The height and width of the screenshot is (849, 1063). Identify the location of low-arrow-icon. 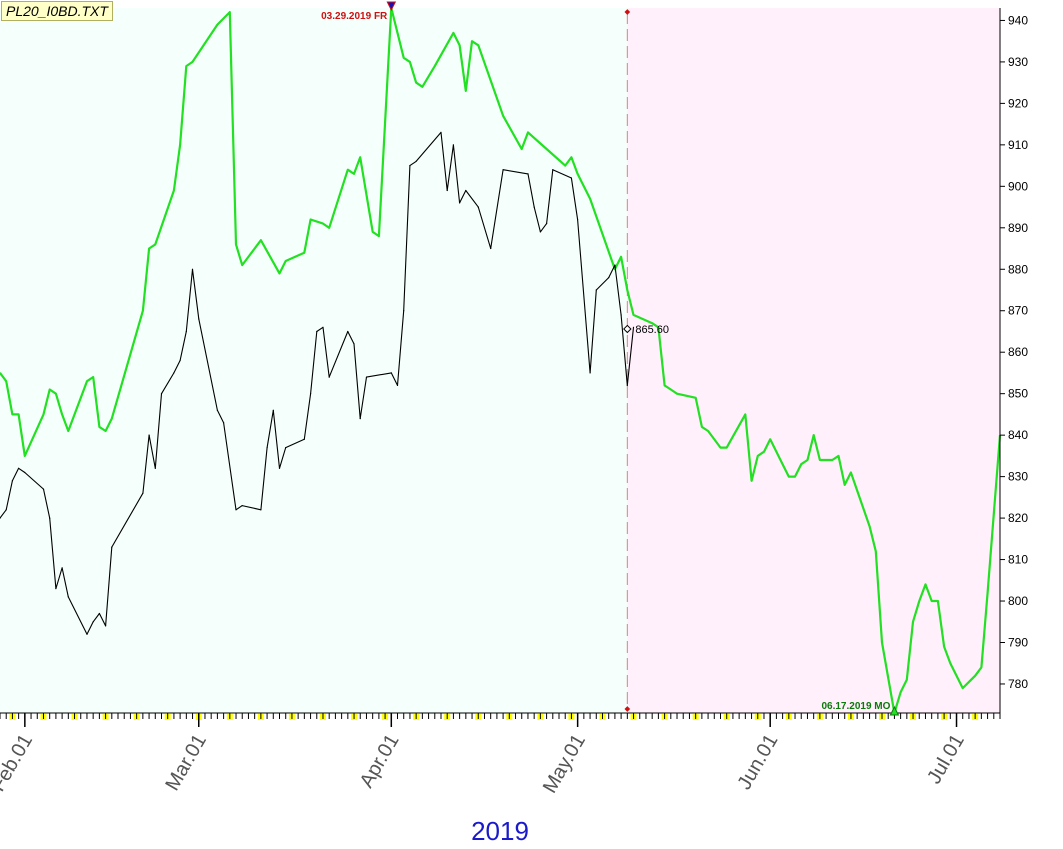
(894, 710).